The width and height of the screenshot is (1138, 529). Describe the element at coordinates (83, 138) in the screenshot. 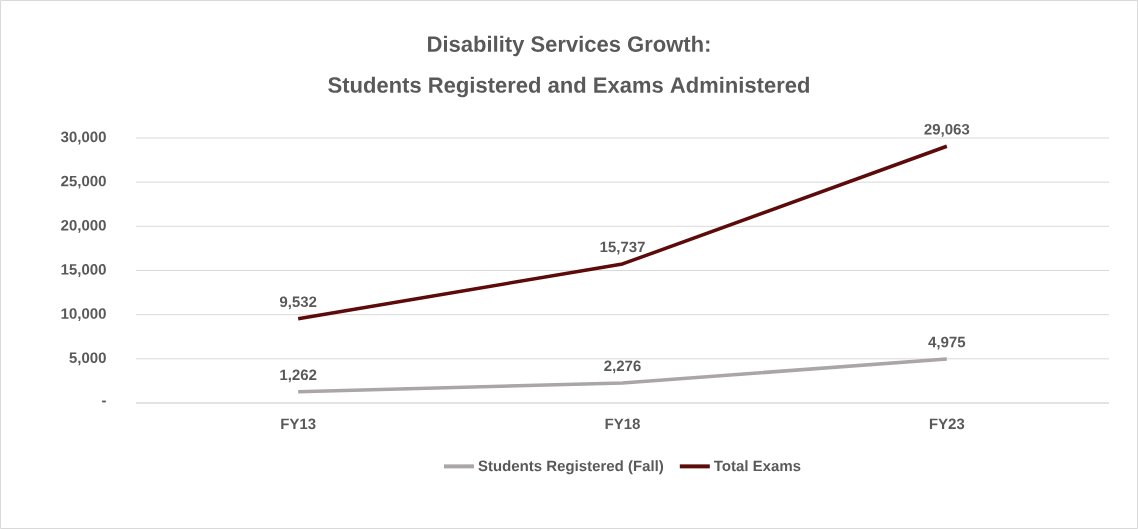

I see `y-tick-label: 30,000` at that location.